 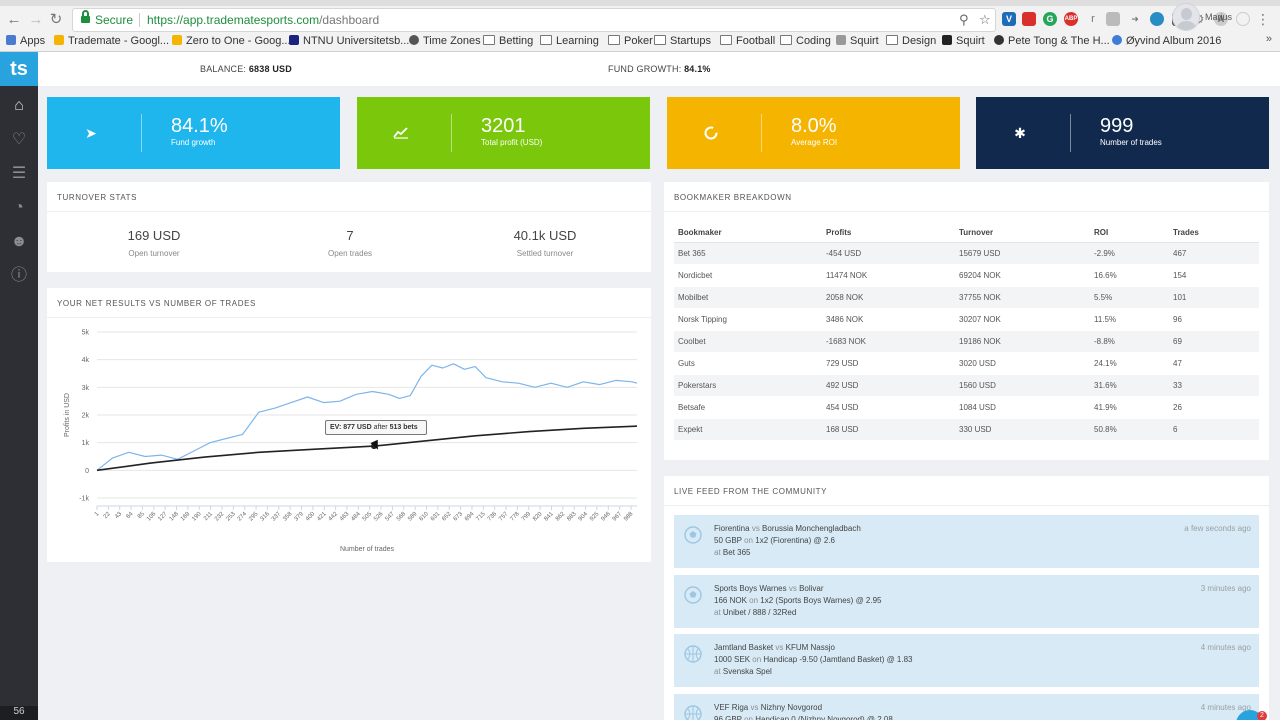 I want to click on extension-r-icon: r, so click(x=1093, y=19).